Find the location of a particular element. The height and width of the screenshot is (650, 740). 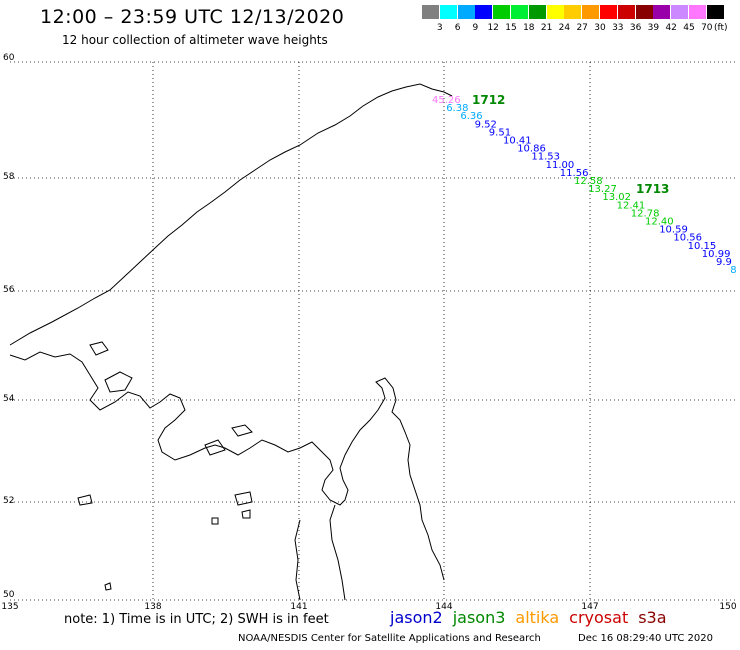

wave-height-label: 12.58 is located at coordinates (588, 181).